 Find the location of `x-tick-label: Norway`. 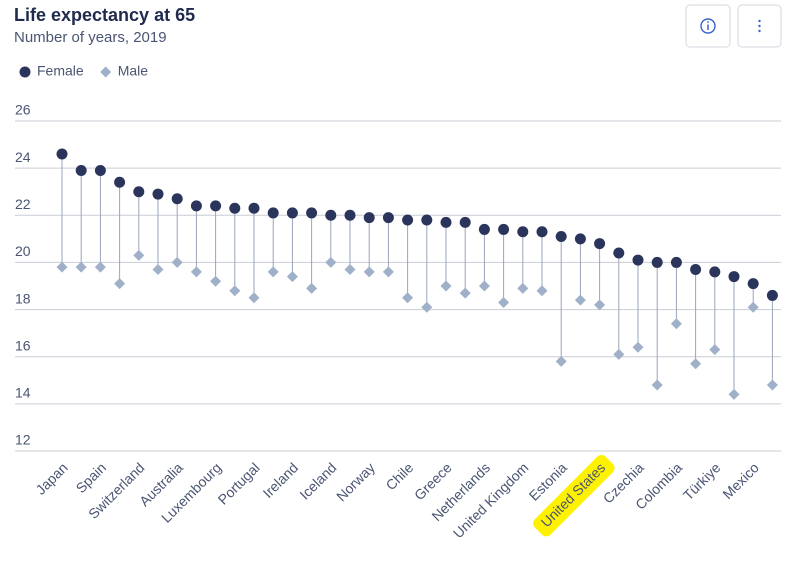

x-tick-label: Norway is located at coordinates (355, 481).